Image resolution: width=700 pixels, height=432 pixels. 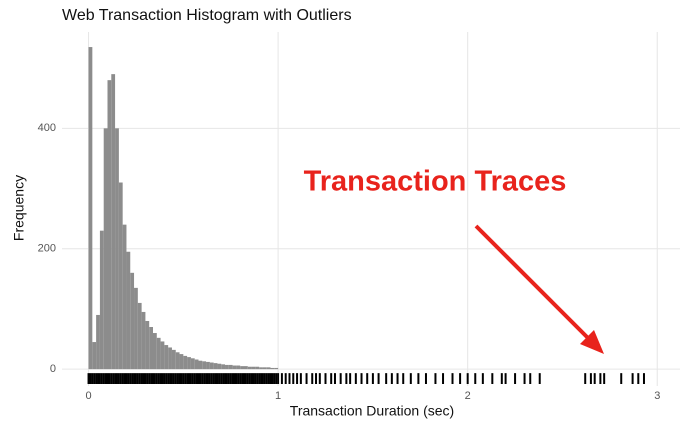 What do you see at coordinates (88, 396) in the screenshot?
I see `x-tick-label: 0` at bounding box center [88, 396].